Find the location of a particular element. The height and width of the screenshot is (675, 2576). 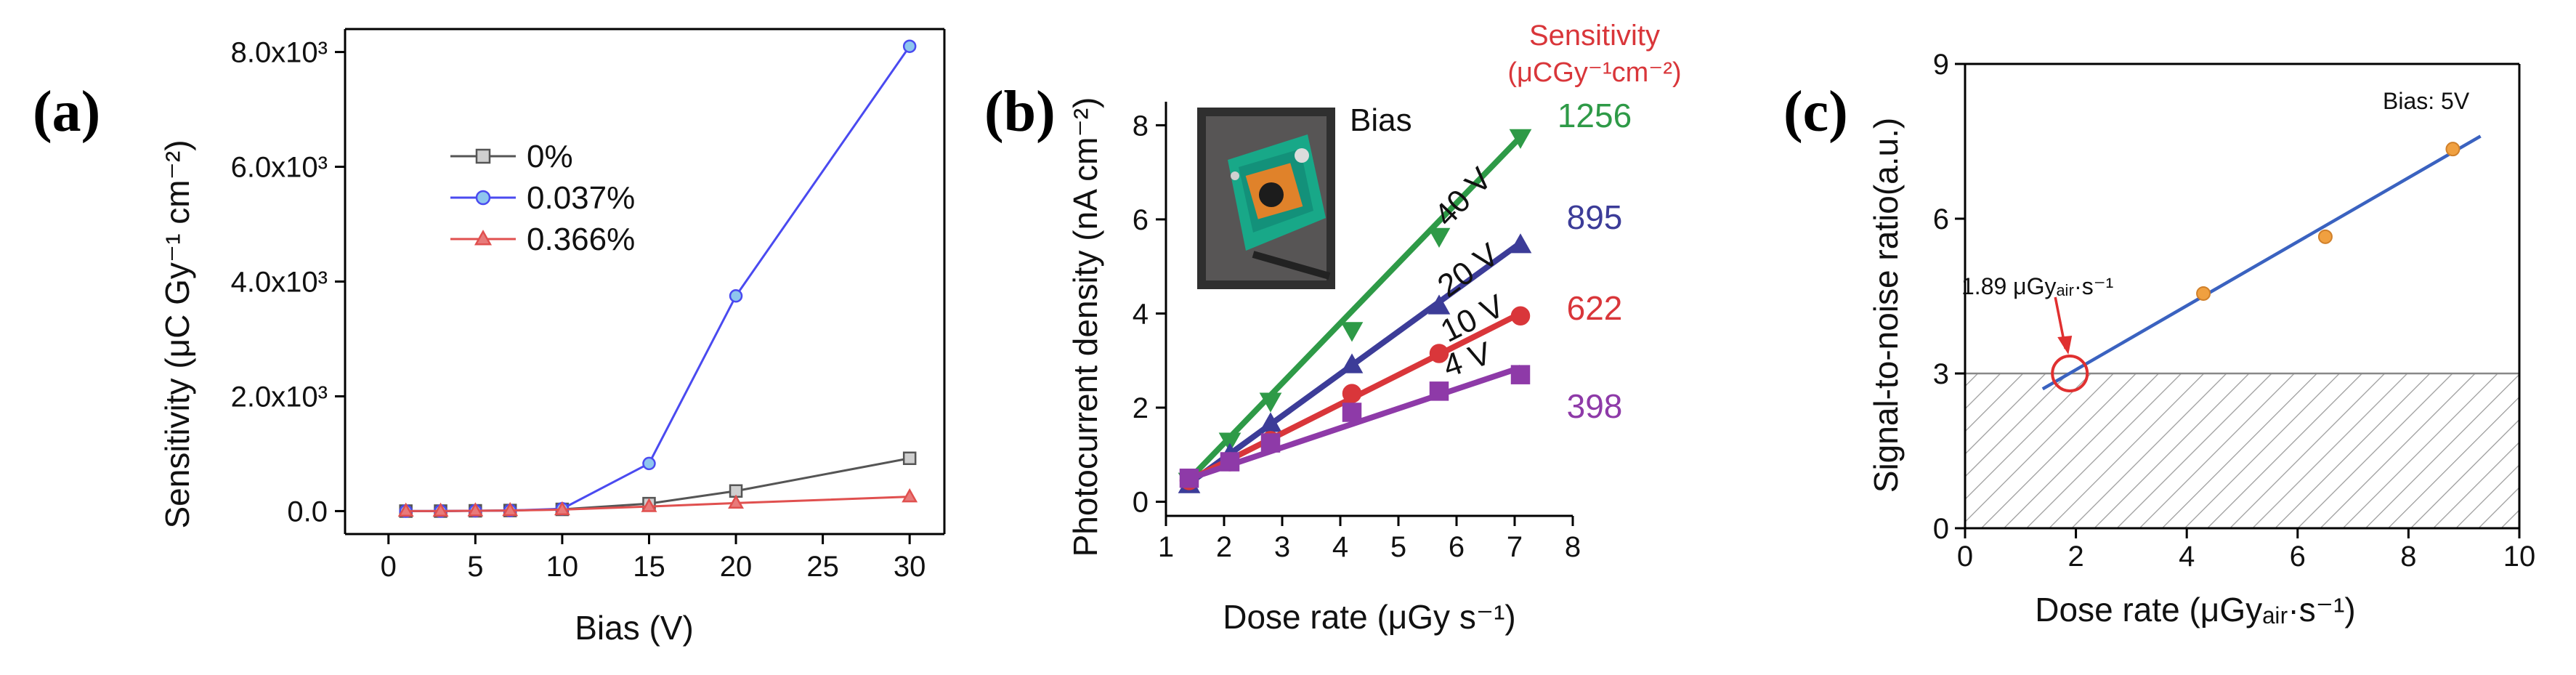

panel-a-ytick-label: 4.0x10³ is located at coordinates (279, 283).